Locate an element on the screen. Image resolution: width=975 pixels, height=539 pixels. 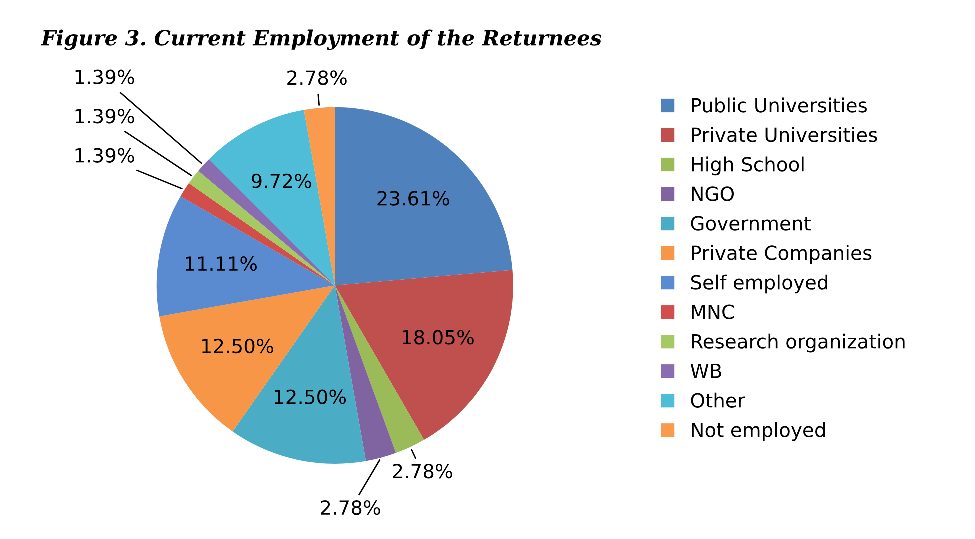
chart-title: Figure 3. Current Employment of the Returnees is located at coordinates (321, 40).